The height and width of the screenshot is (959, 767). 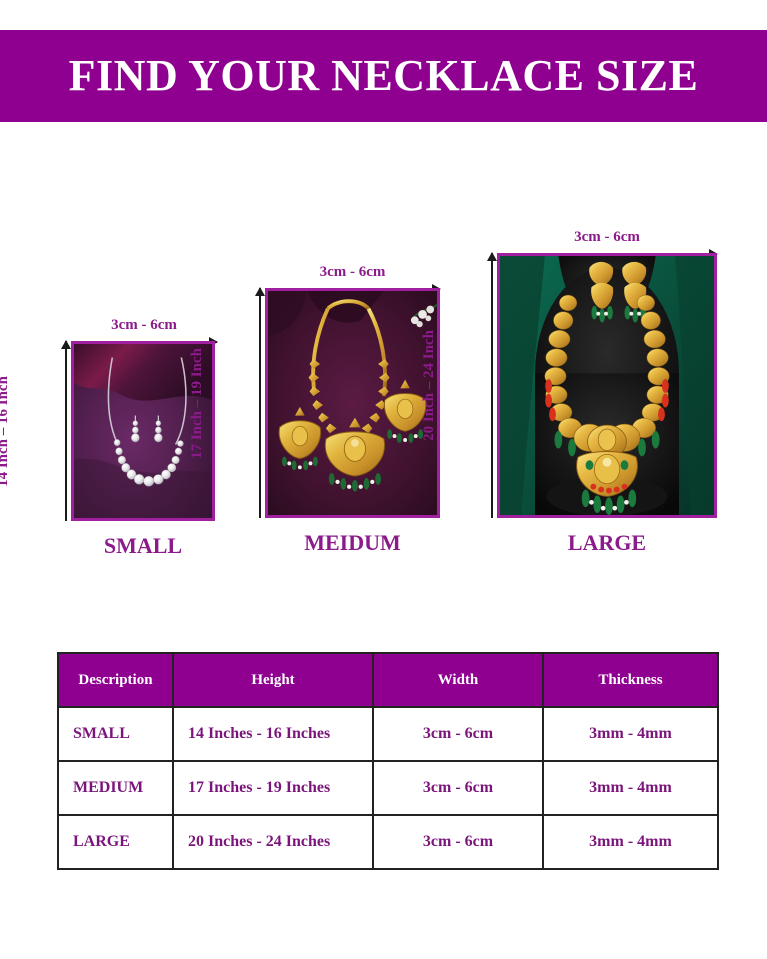 I want to click on column-header-width: Width, so click(x=458, y=680).